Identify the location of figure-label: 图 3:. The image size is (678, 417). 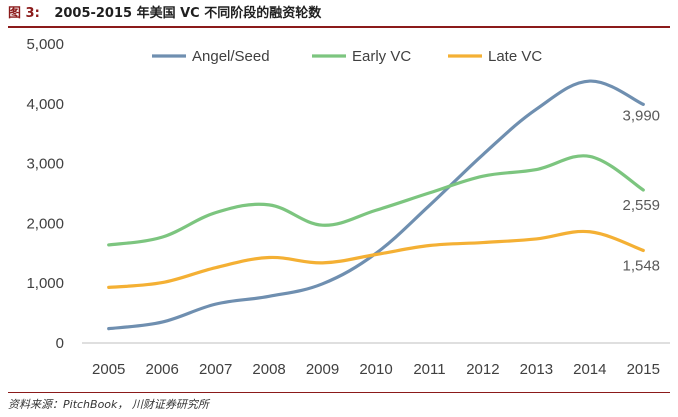
(24, 13).